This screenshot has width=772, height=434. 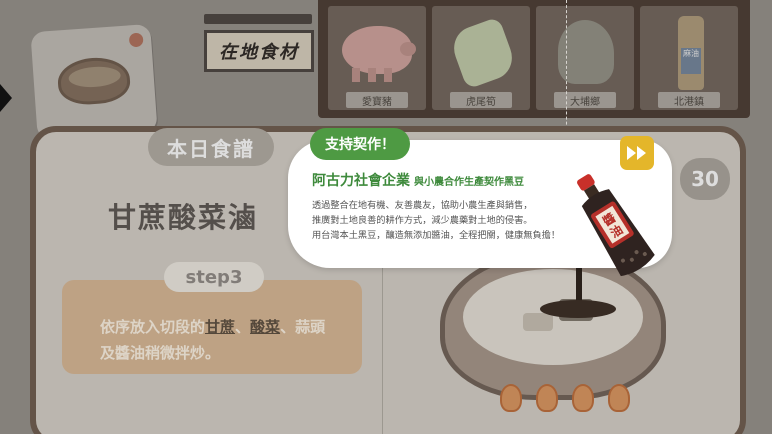 What do you see at coordinates (382, 292) in the screenshot?
I see `panel-divider` at bounding box center [382, 292].